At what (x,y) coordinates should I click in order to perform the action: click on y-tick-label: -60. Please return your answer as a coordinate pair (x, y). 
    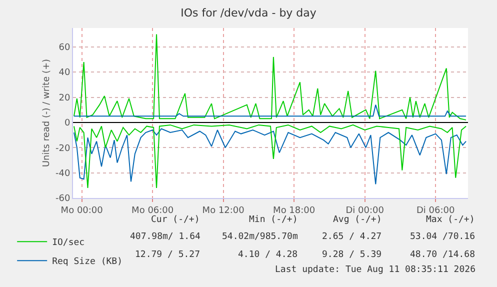
    Looking at the image, I should click on (62, 199).